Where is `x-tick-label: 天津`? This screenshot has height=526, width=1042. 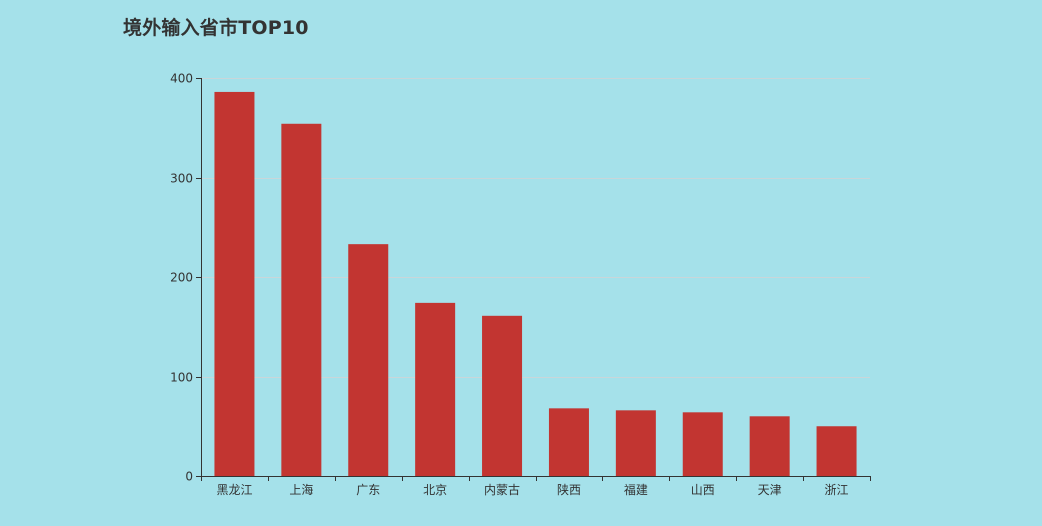
x-tick-label: 天津 is located at coordinates (770, 490).